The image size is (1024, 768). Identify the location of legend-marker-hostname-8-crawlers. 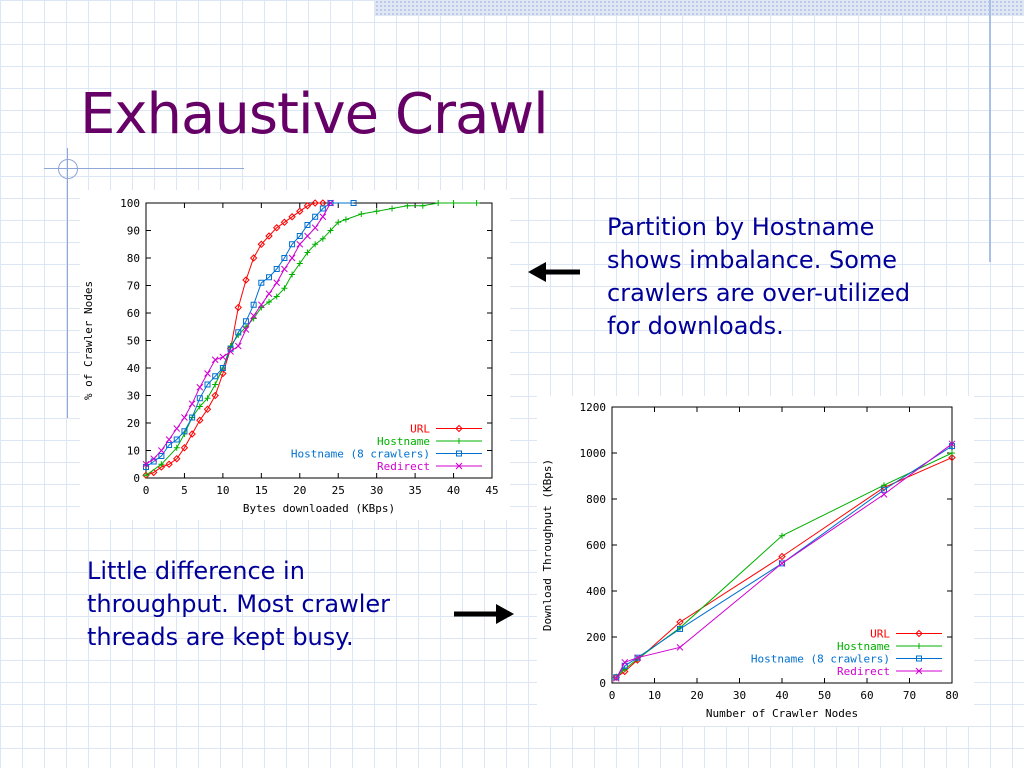
(919, 658).